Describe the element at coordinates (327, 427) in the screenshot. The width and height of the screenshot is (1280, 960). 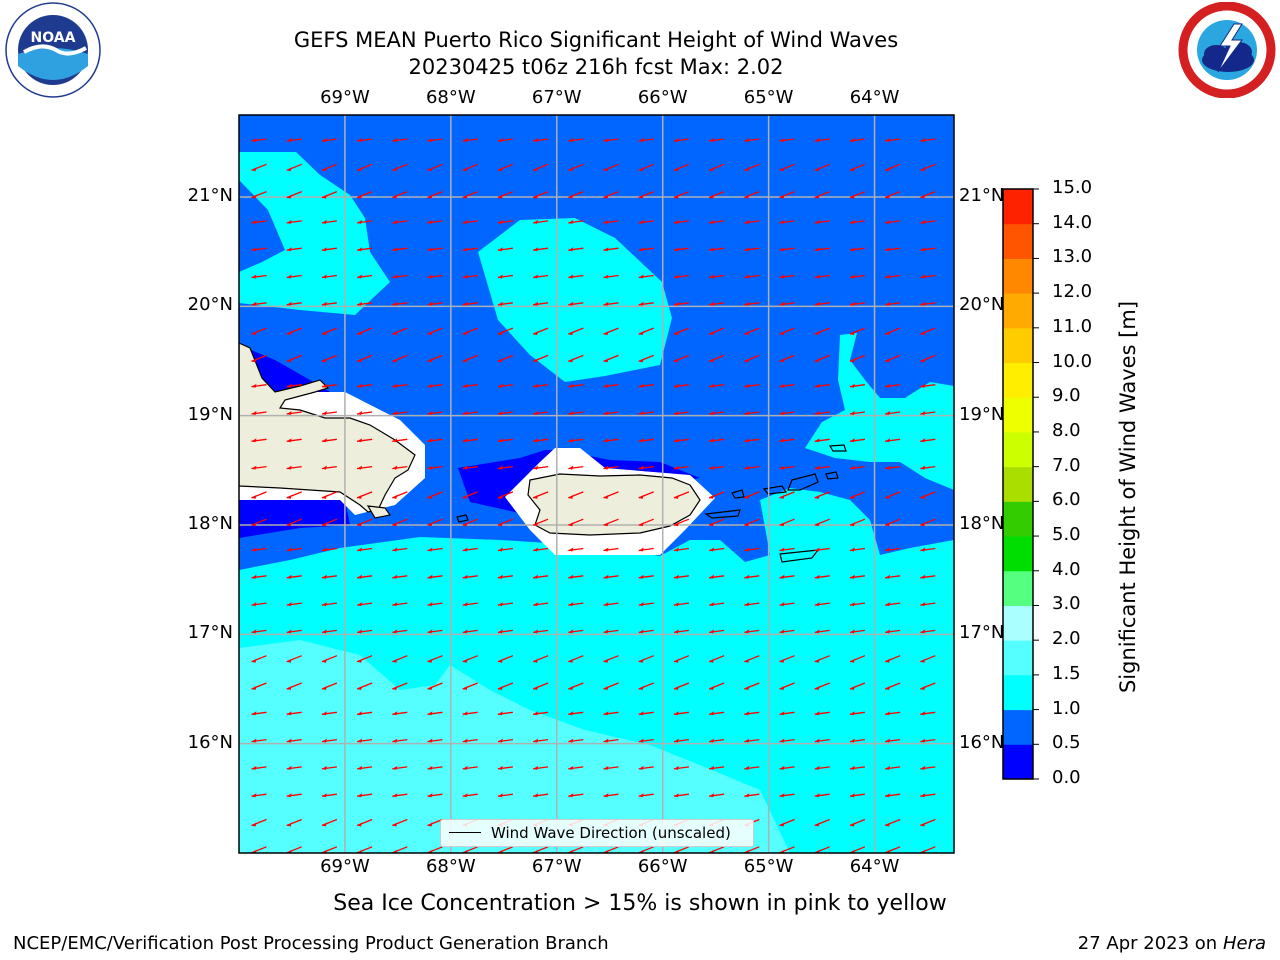
I see `land-hispaniola` at that location.